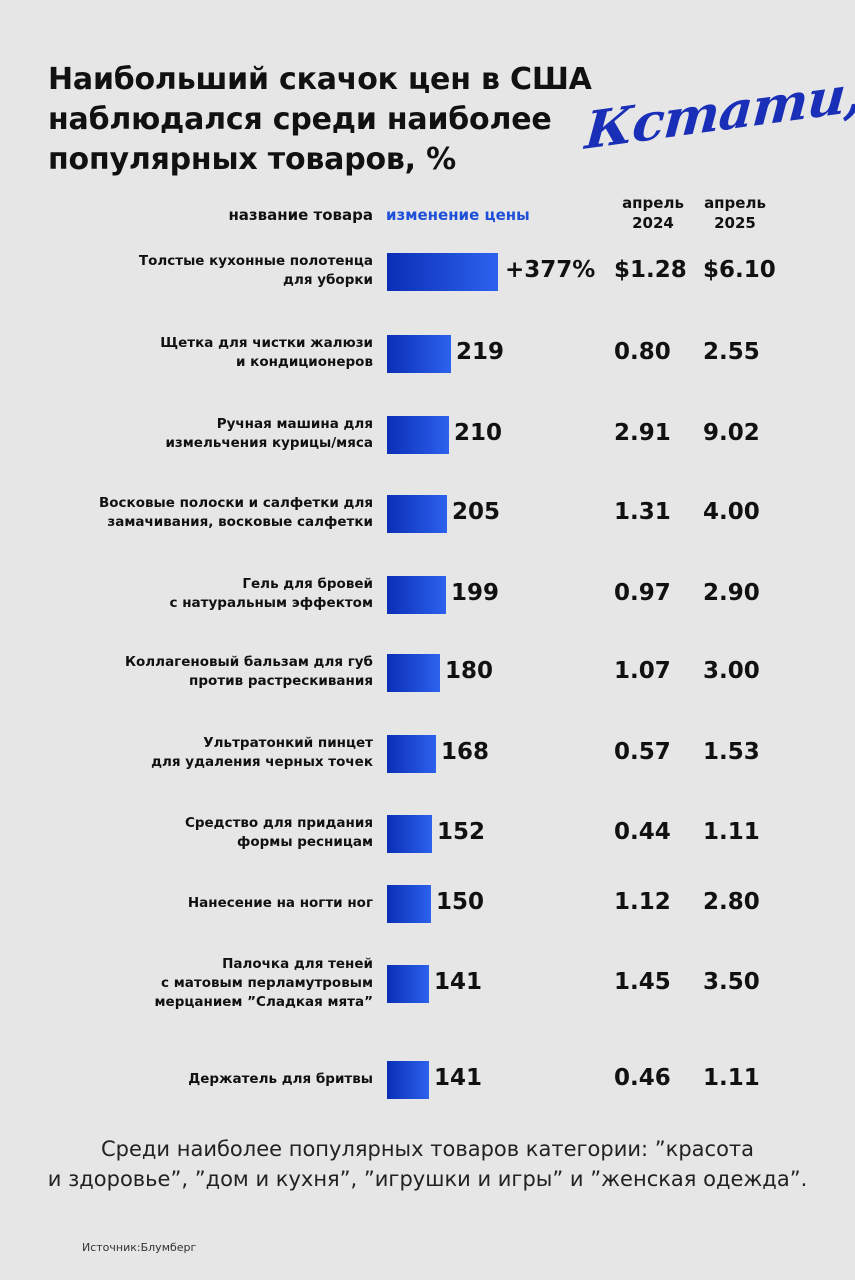  Describe the element at coordinates (653, 213) in the screenshot. I see `header-apr-2024: апрель 2024` at that location.